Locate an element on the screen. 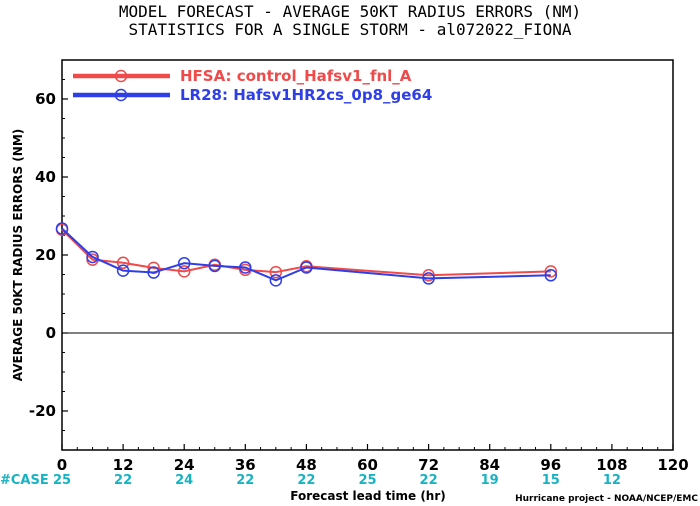 This screenshot has height=506, width=700. y-tick-label: 60 is located at coordinates (45, 99).